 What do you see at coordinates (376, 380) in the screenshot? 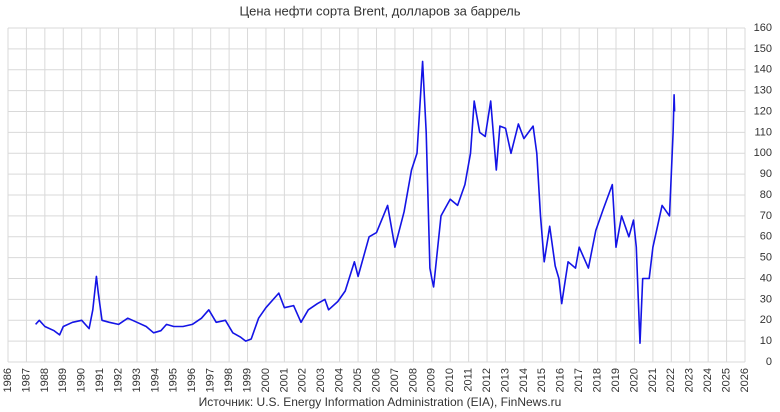
I see `x-tick-label: 2006` at bounding box center [376, 380].